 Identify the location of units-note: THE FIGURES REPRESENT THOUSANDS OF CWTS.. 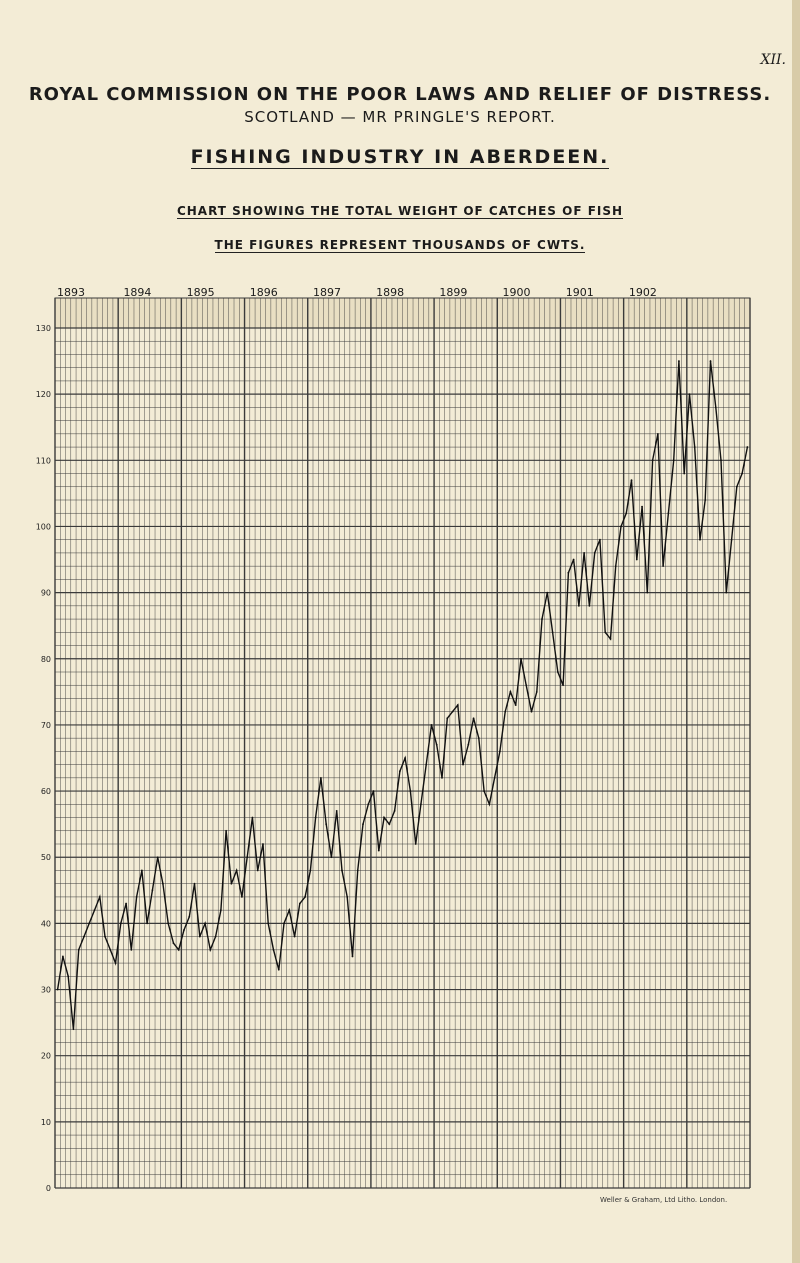
(400, 245).